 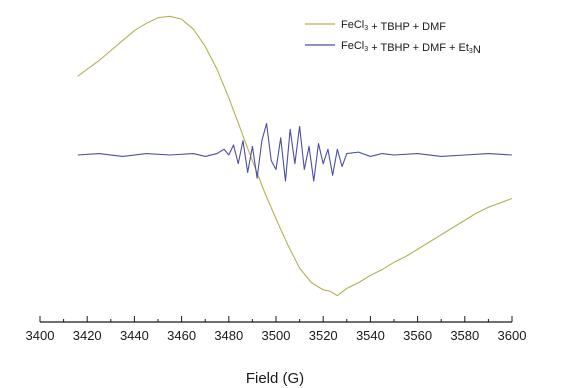 What do you see at coordinates (276, 335) in the screenshot?
I see `x-tick-label: 3500` at bounding box center [276, 335].